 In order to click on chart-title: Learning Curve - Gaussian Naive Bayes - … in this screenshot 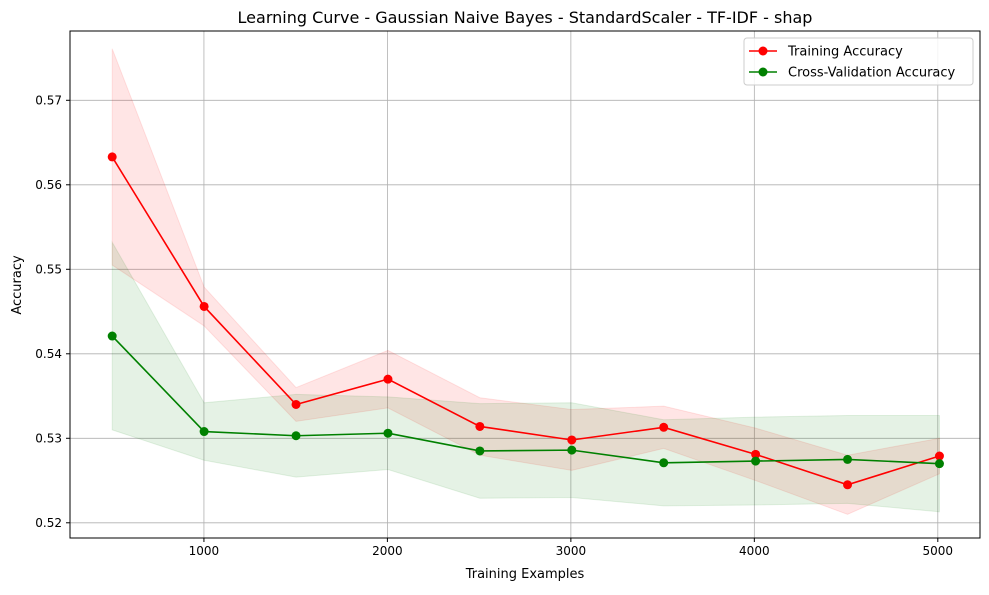, I will do `click(525, 17)`.